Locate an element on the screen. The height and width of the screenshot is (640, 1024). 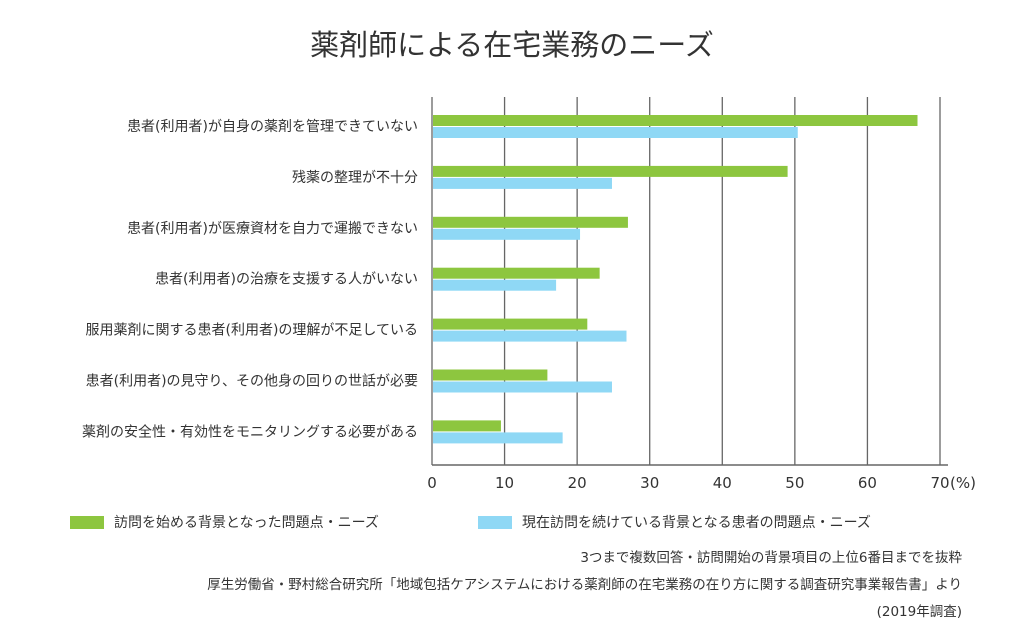
category-label: 患者(利用者)の治療を支援する人がいない is located at coordinates (286, 279).